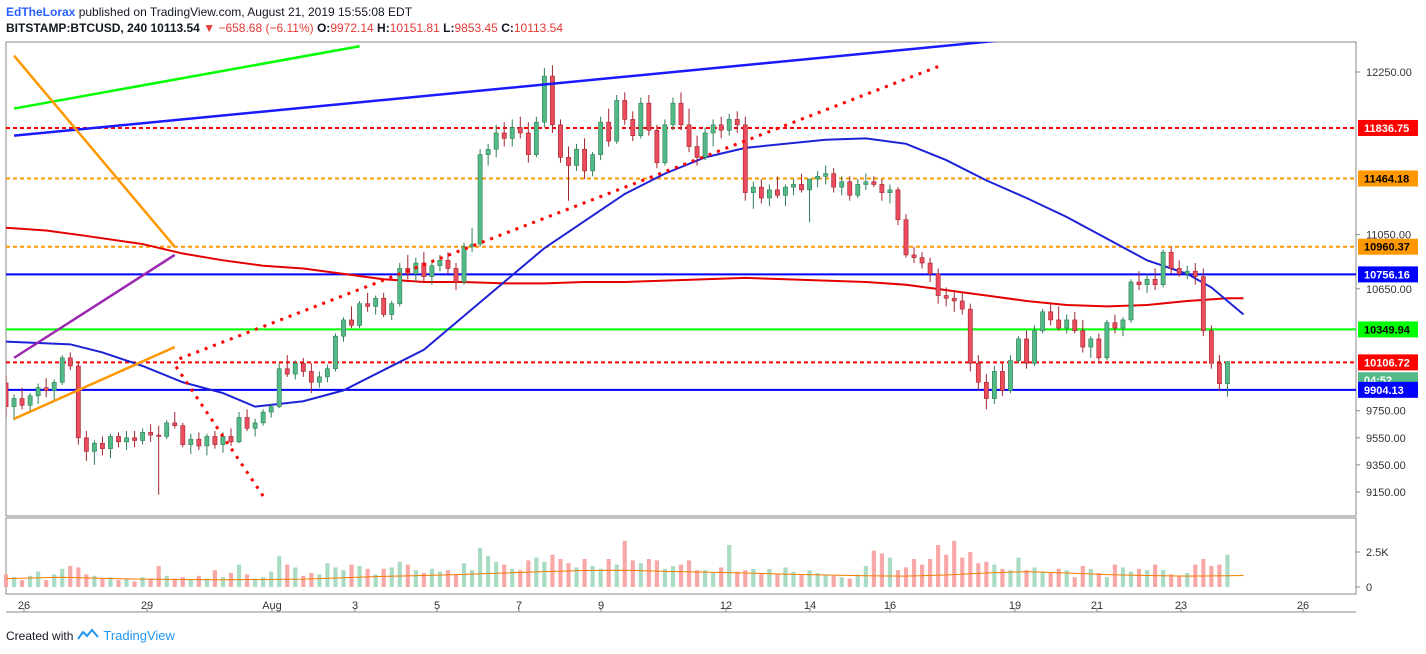  What do you see at coordinates (94, 382) in the screenshot?
I see `trendline` at bounding box center [94, 382].